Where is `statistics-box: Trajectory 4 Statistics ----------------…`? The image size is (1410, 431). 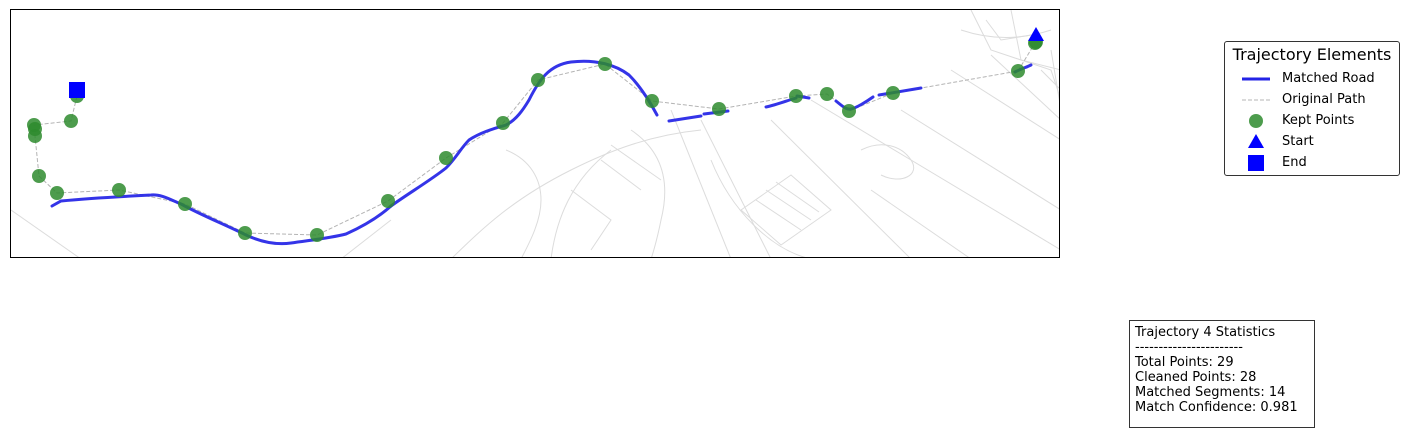 statistics-box: Trajectory 4 Statistics ----------------… is located at coordinates (1222, 374).